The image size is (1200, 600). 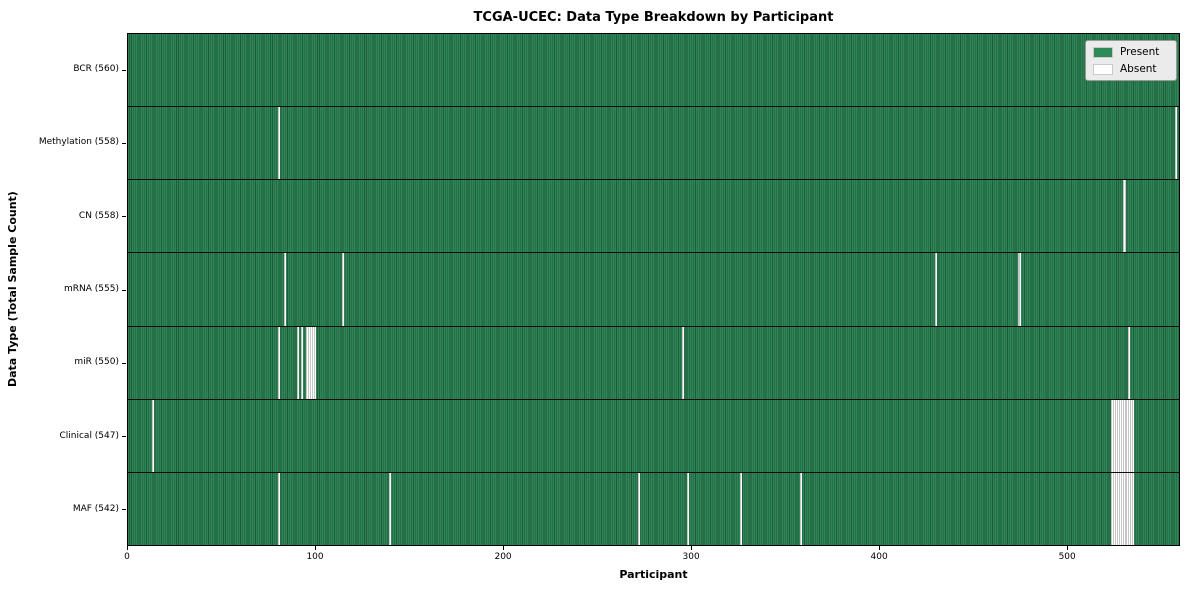 What do you see at coordinates (1067, 557) in the screenshot?
I see `x-tick-label-500: 500` at bounding box center [1067, 557].